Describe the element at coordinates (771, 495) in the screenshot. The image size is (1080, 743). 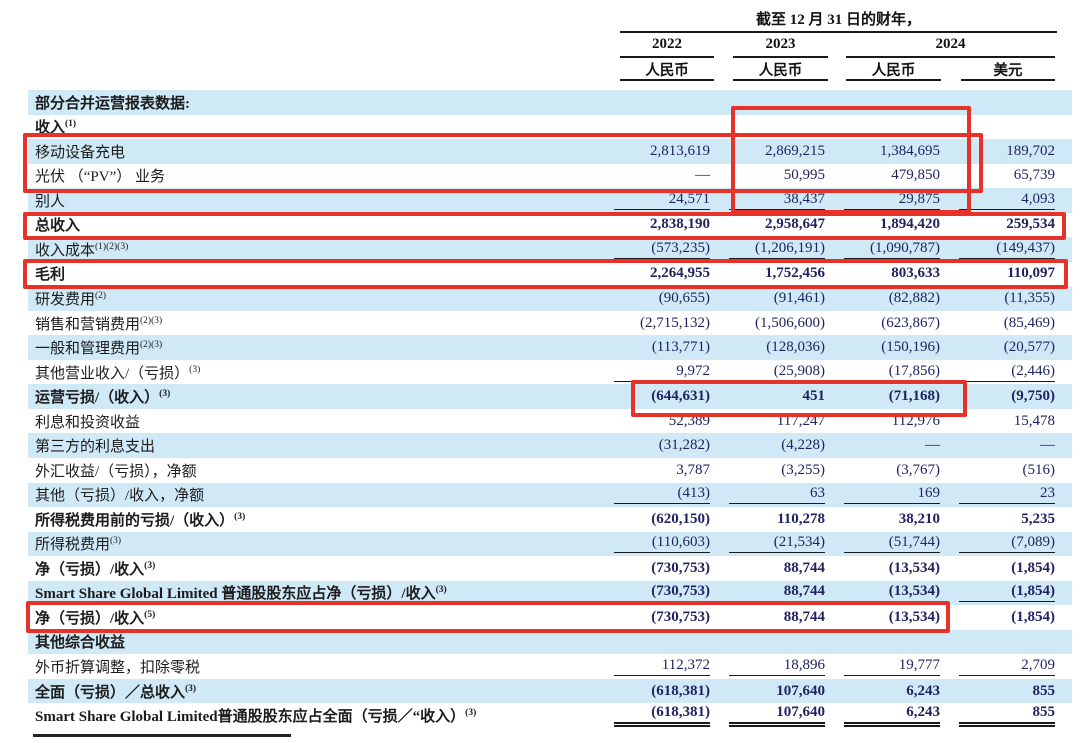
I see `row-value: 63` at that location.